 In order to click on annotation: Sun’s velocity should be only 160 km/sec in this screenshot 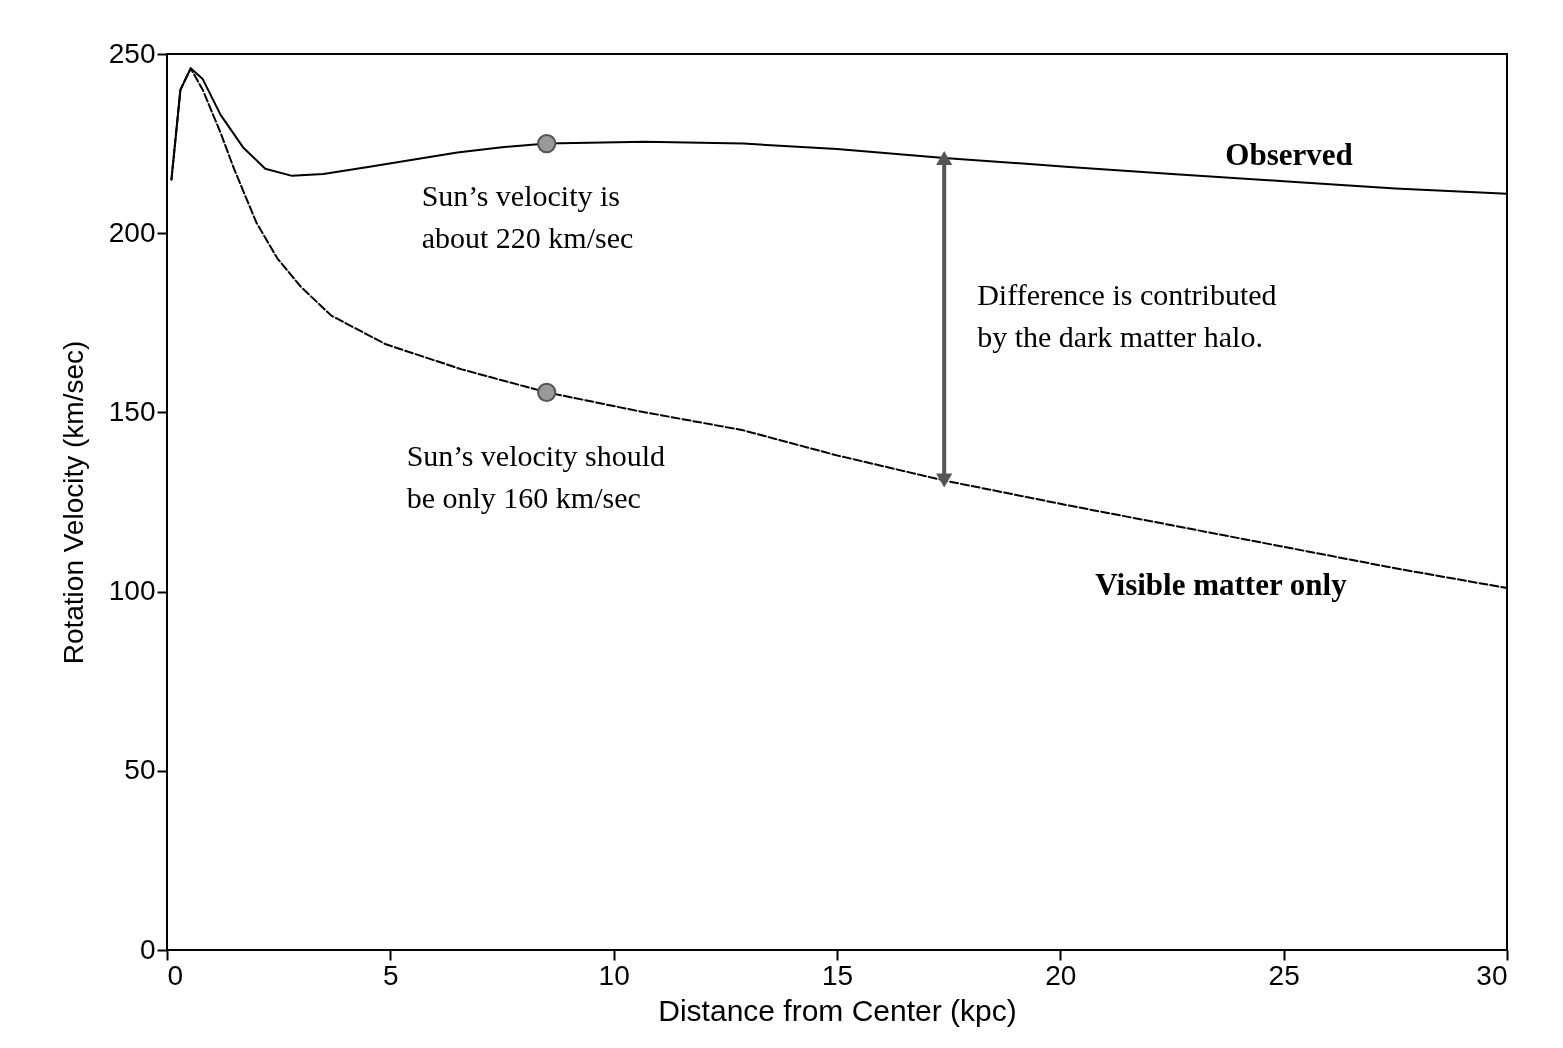, I will do `click(536, 477)`.